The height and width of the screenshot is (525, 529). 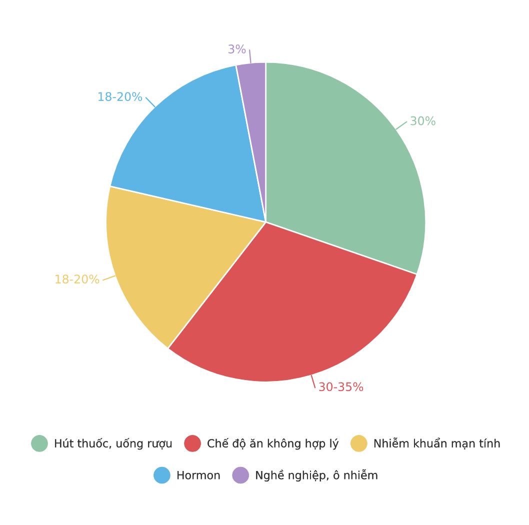 I want to click on legend-label: Hút thuốc, uống rượu, so click(x=113, y=444).